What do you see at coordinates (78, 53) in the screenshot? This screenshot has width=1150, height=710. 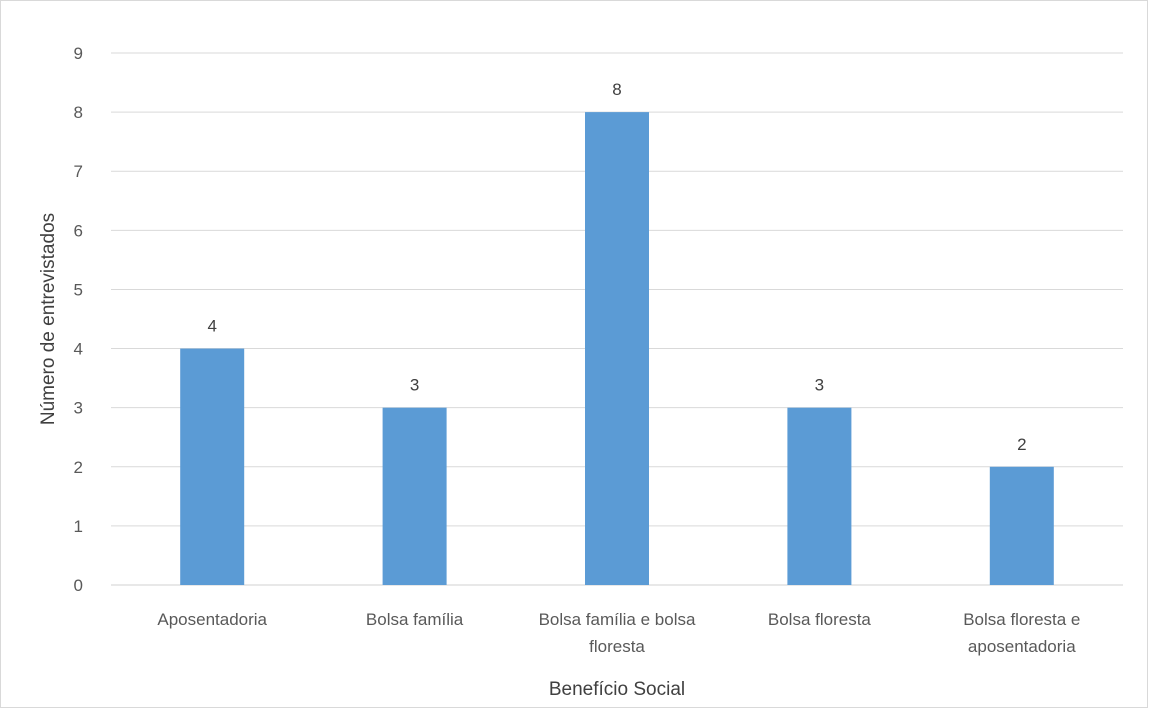 I see `y-tick-label-9: 9` at bounding box center [78, 53].